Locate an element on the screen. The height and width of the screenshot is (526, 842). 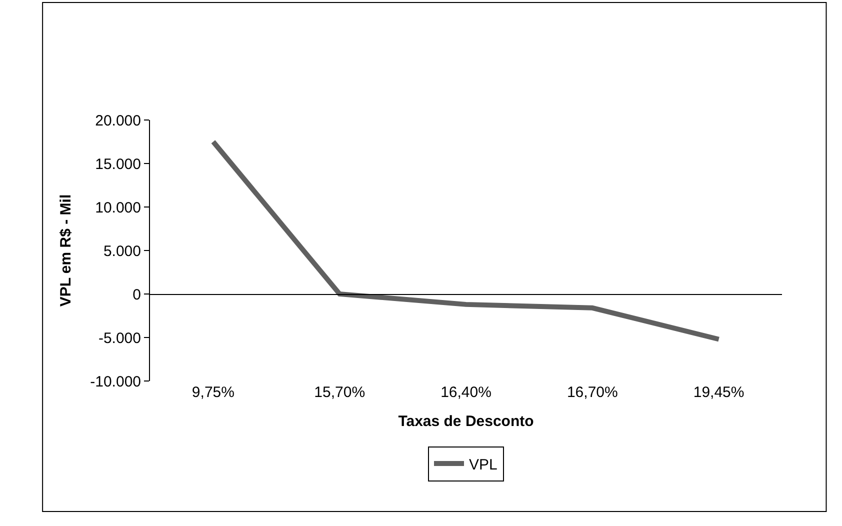
y-tick-label: 15.000 is located at coordinates (118, 164).